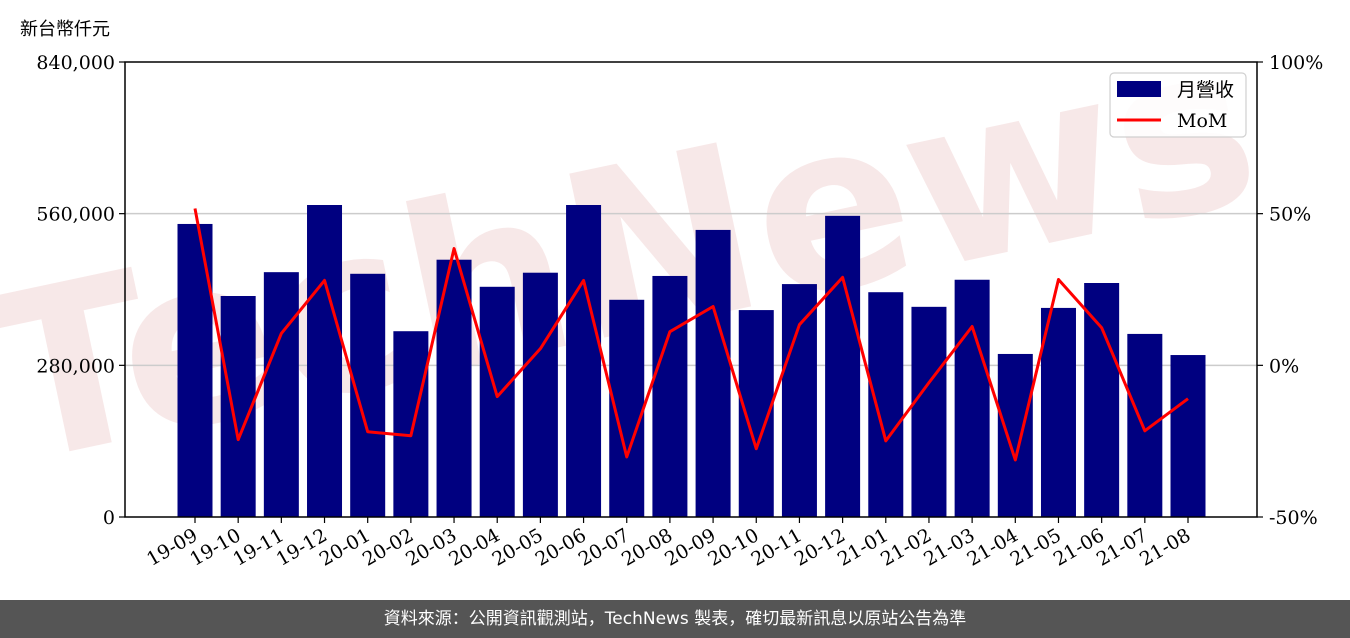 The height and width of the screenshot is (638, 1350). Describe the element at coordinates (1165, 547) in the screenshot. I see `x-tick-label: 21-08` at that location.